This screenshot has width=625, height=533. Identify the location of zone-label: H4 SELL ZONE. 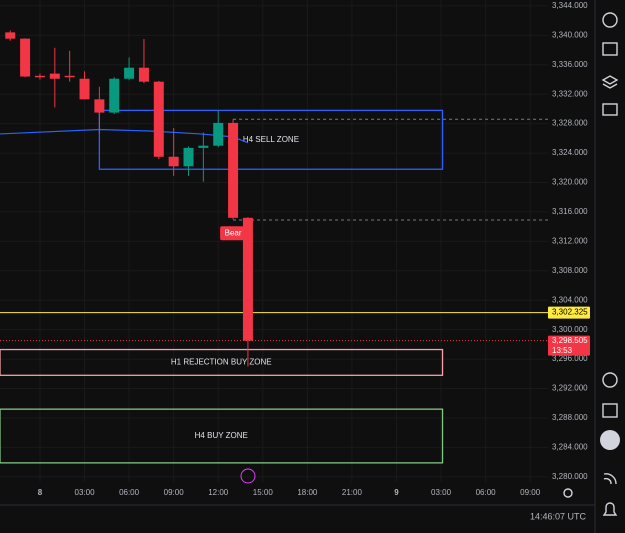
(271, 139).